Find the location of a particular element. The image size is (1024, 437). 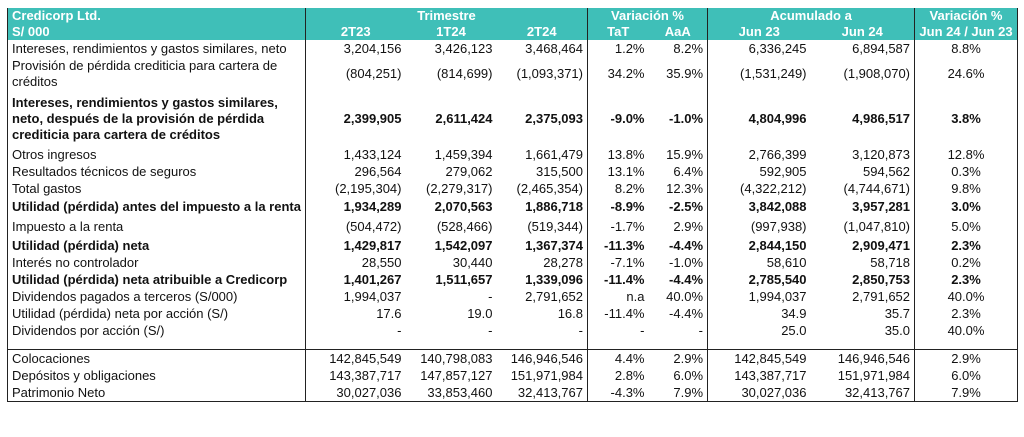

cell: 3,957,281 is located at coordinates (863, 207).